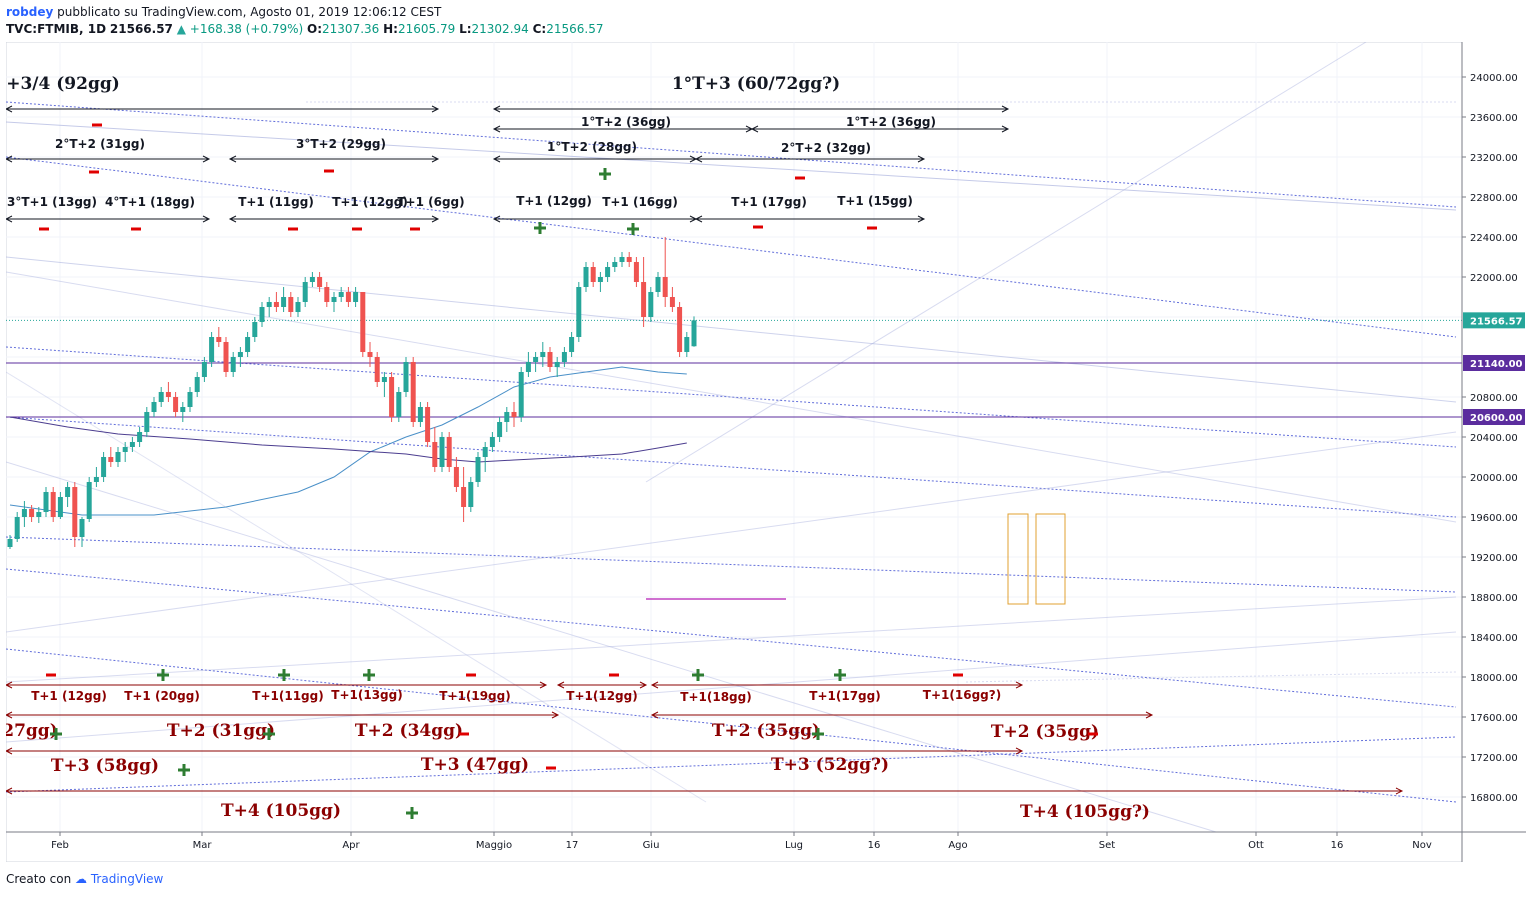  I want to click on author-name: robdey, so click(30, 12).